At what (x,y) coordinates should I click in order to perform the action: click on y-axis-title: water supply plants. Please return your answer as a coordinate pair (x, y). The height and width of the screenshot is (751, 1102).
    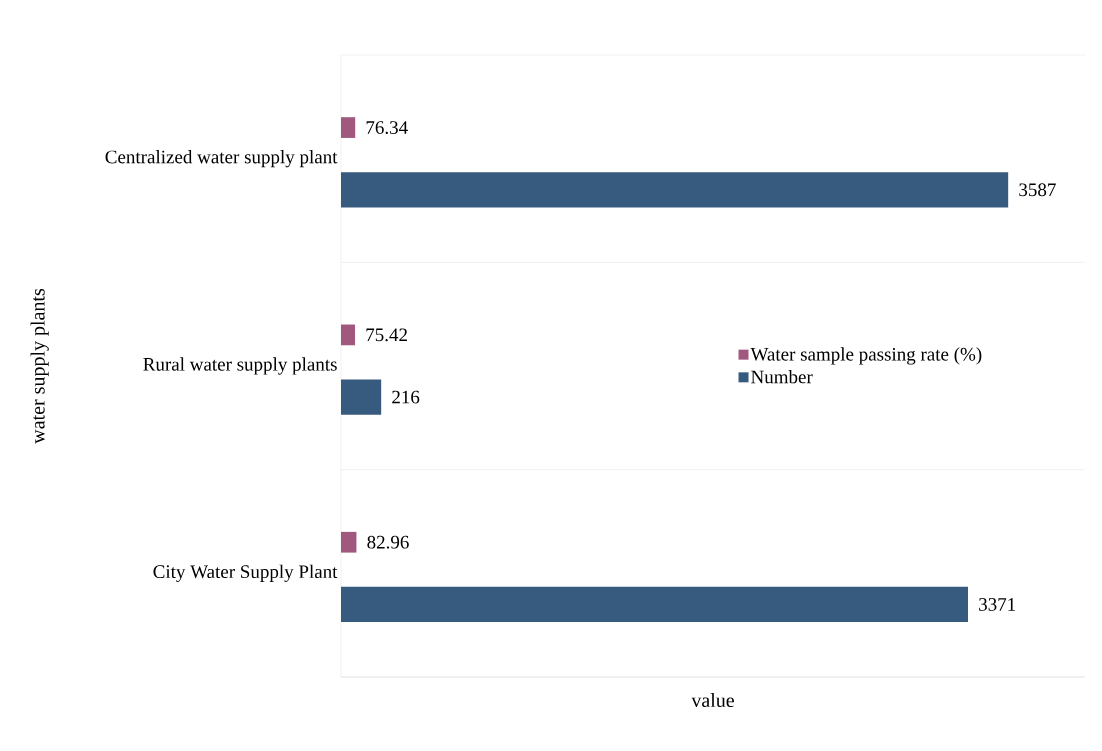
    Looking at the image, I should click on (39, 366).